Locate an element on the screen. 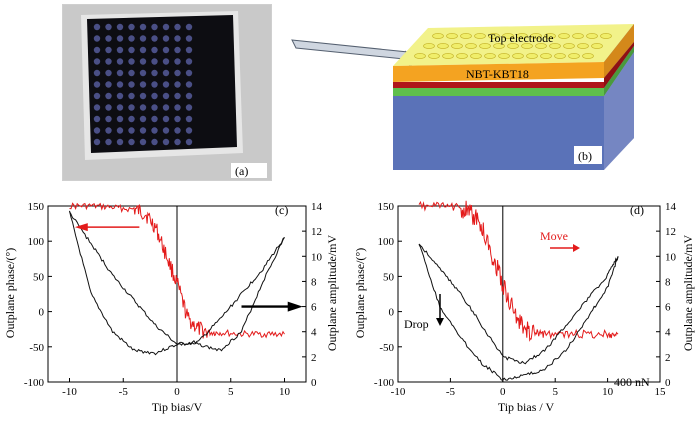  chart-c-xlabel: Tip bias/V is located at coordinates (177, 407).